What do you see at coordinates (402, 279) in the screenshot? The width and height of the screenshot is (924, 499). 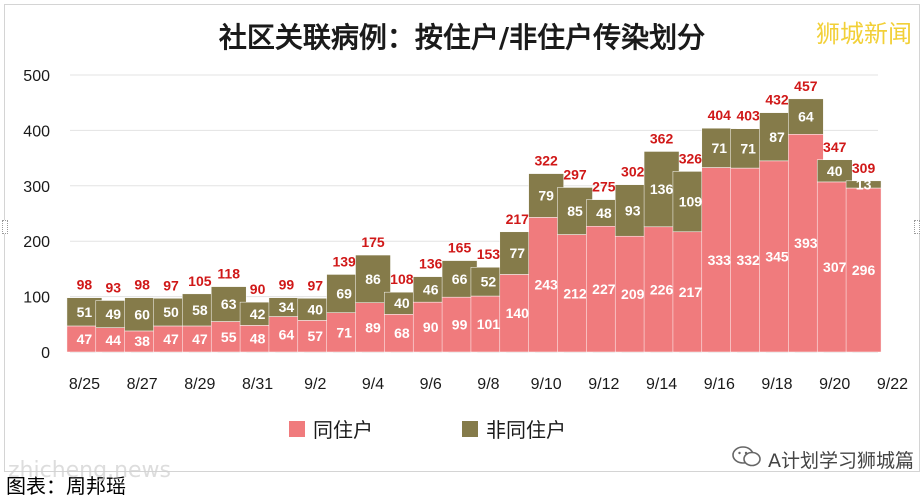 I see `data-label-total: 108` at bounding box center [402, 279].